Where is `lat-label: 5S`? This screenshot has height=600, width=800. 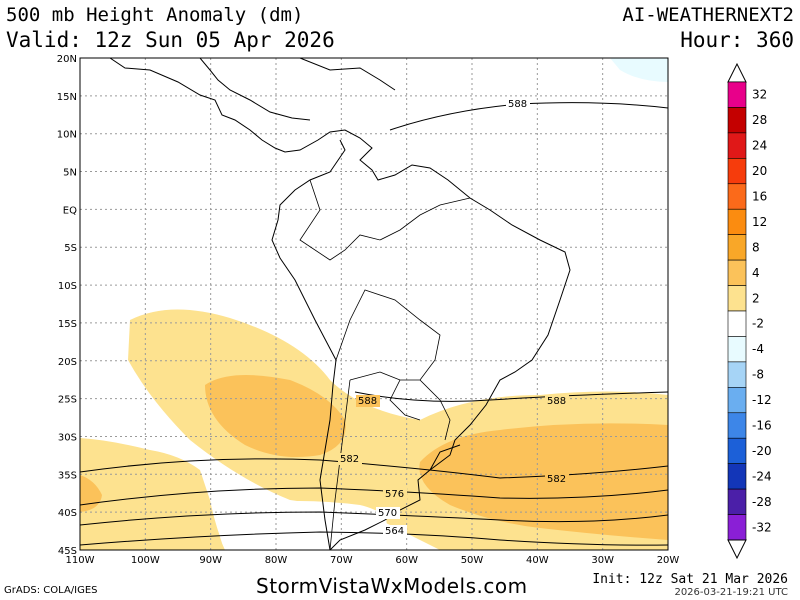
lat-label: 5S is located at coordinates (70, 248).